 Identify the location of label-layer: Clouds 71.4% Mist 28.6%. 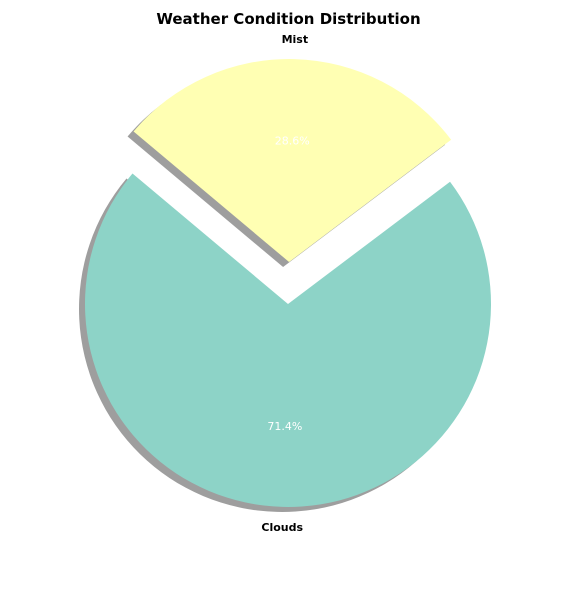
(285, 283).